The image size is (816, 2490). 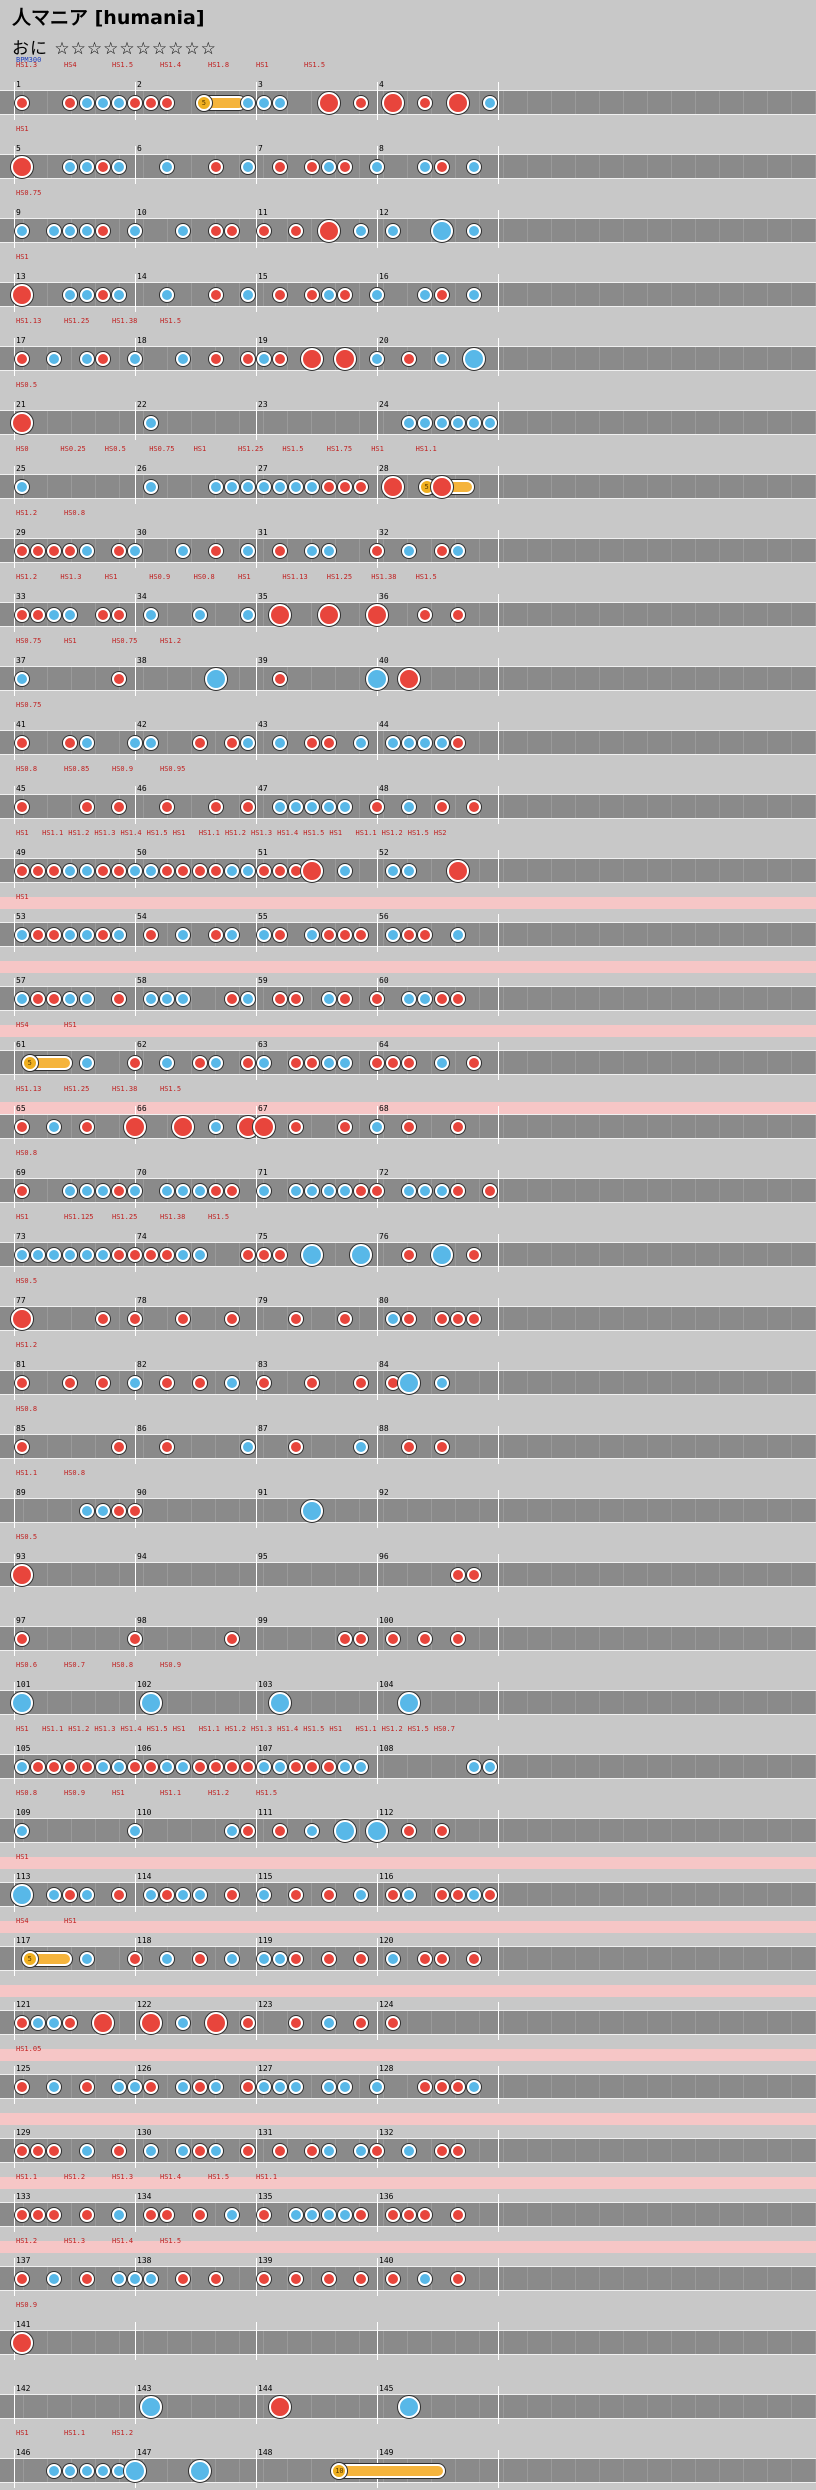 I want to click on measure-number: 124, so click(x=386, y=2004).